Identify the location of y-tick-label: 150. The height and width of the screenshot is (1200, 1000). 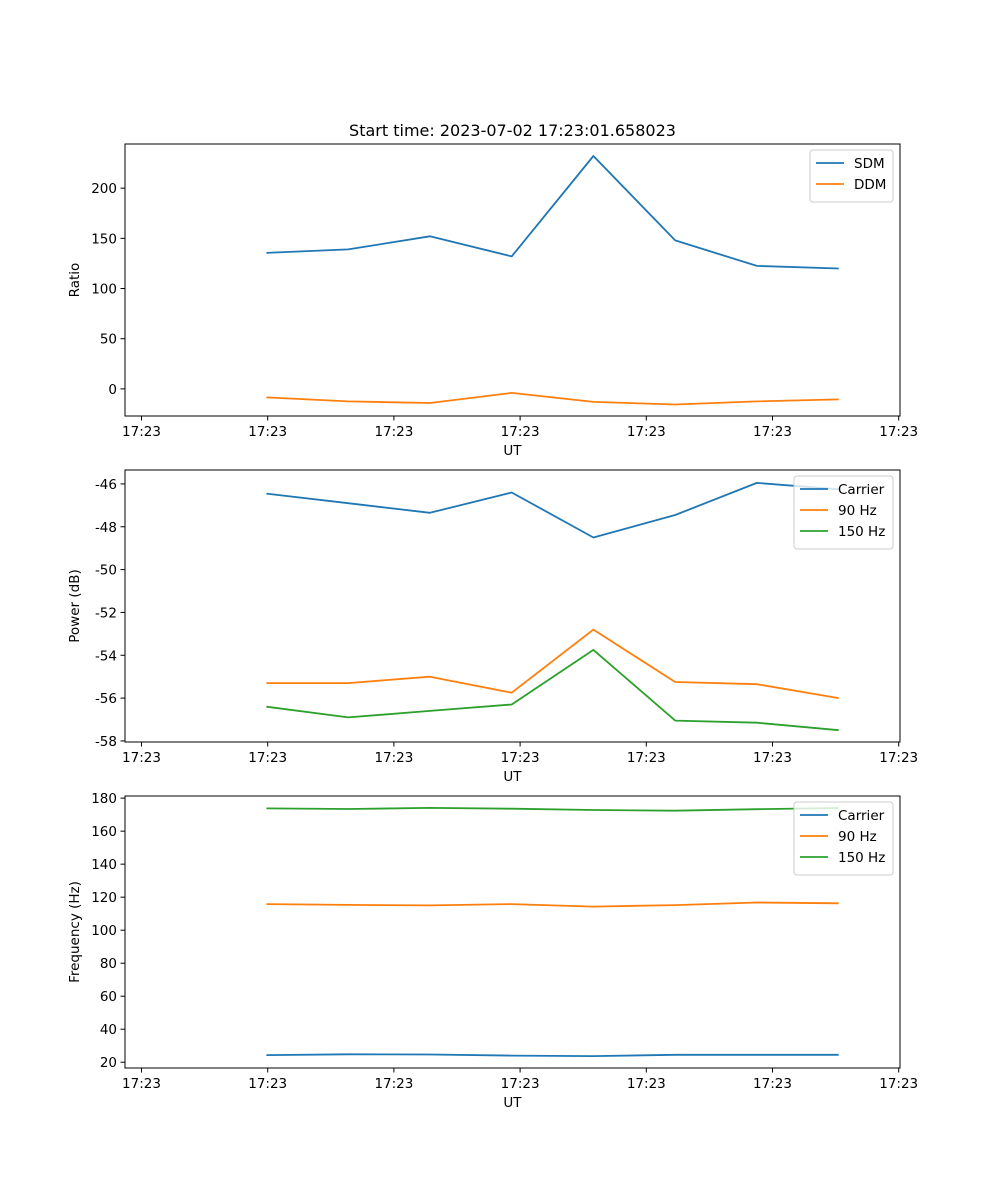
(104, 239).